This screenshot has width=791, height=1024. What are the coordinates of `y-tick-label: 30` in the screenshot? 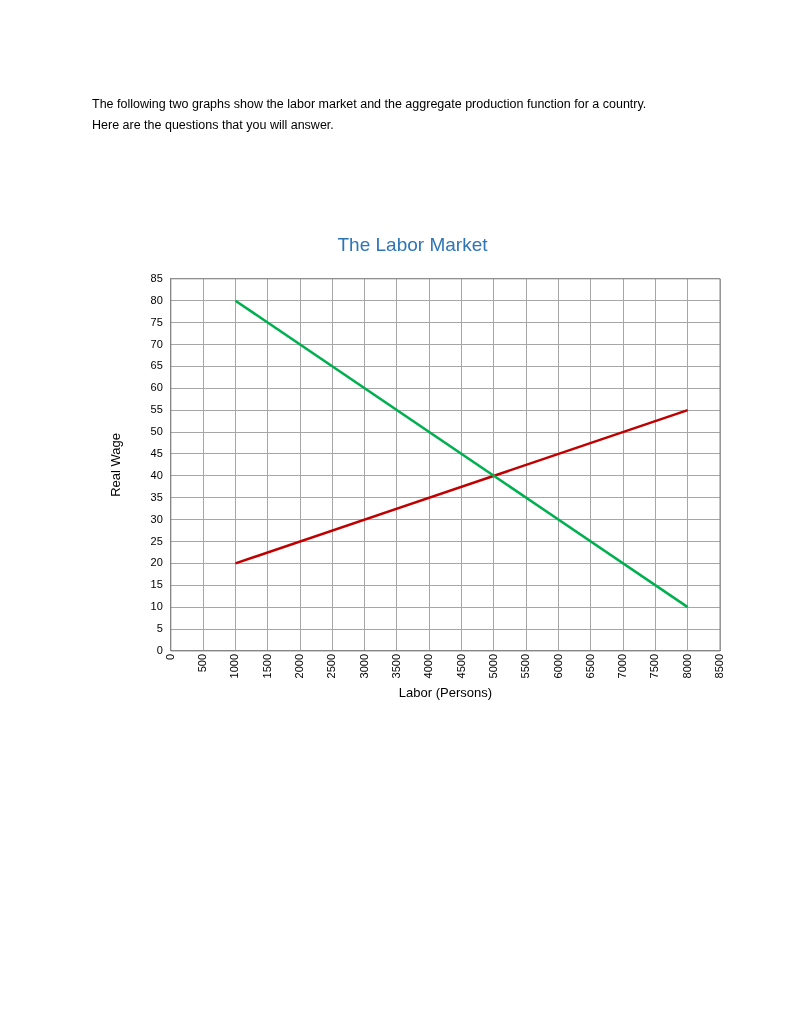 It's located at (156, 518).